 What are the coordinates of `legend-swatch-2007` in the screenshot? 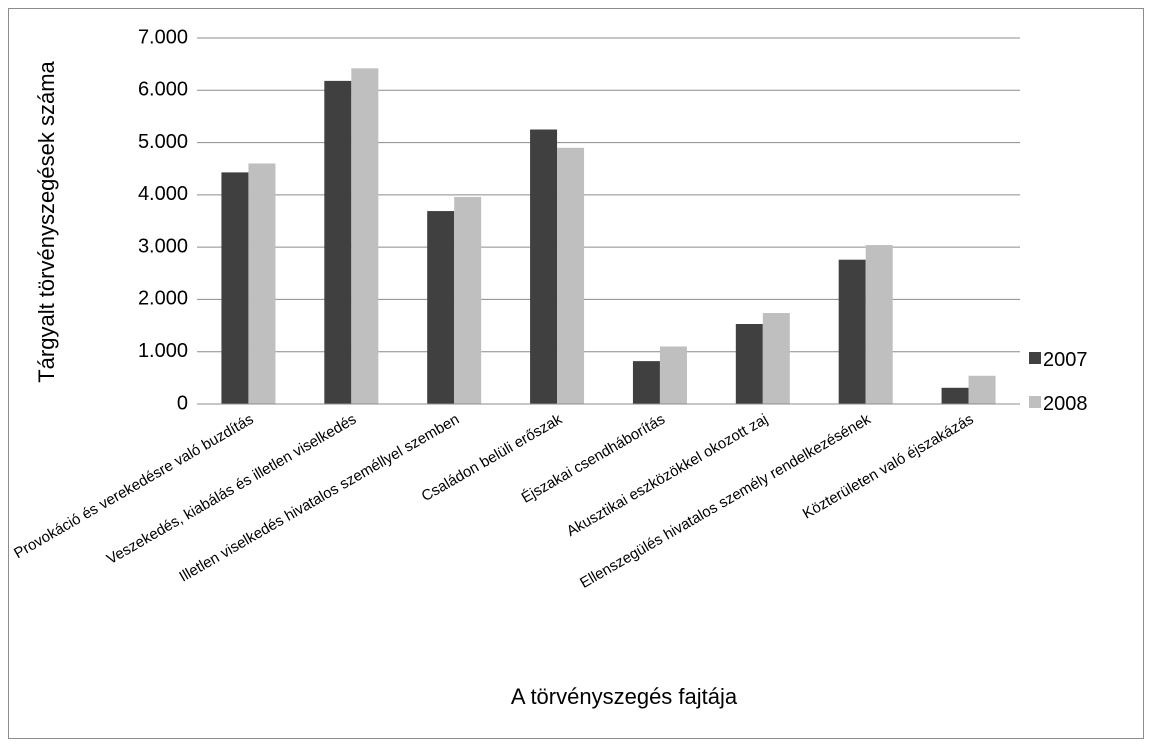 It's located at (1035, 358).